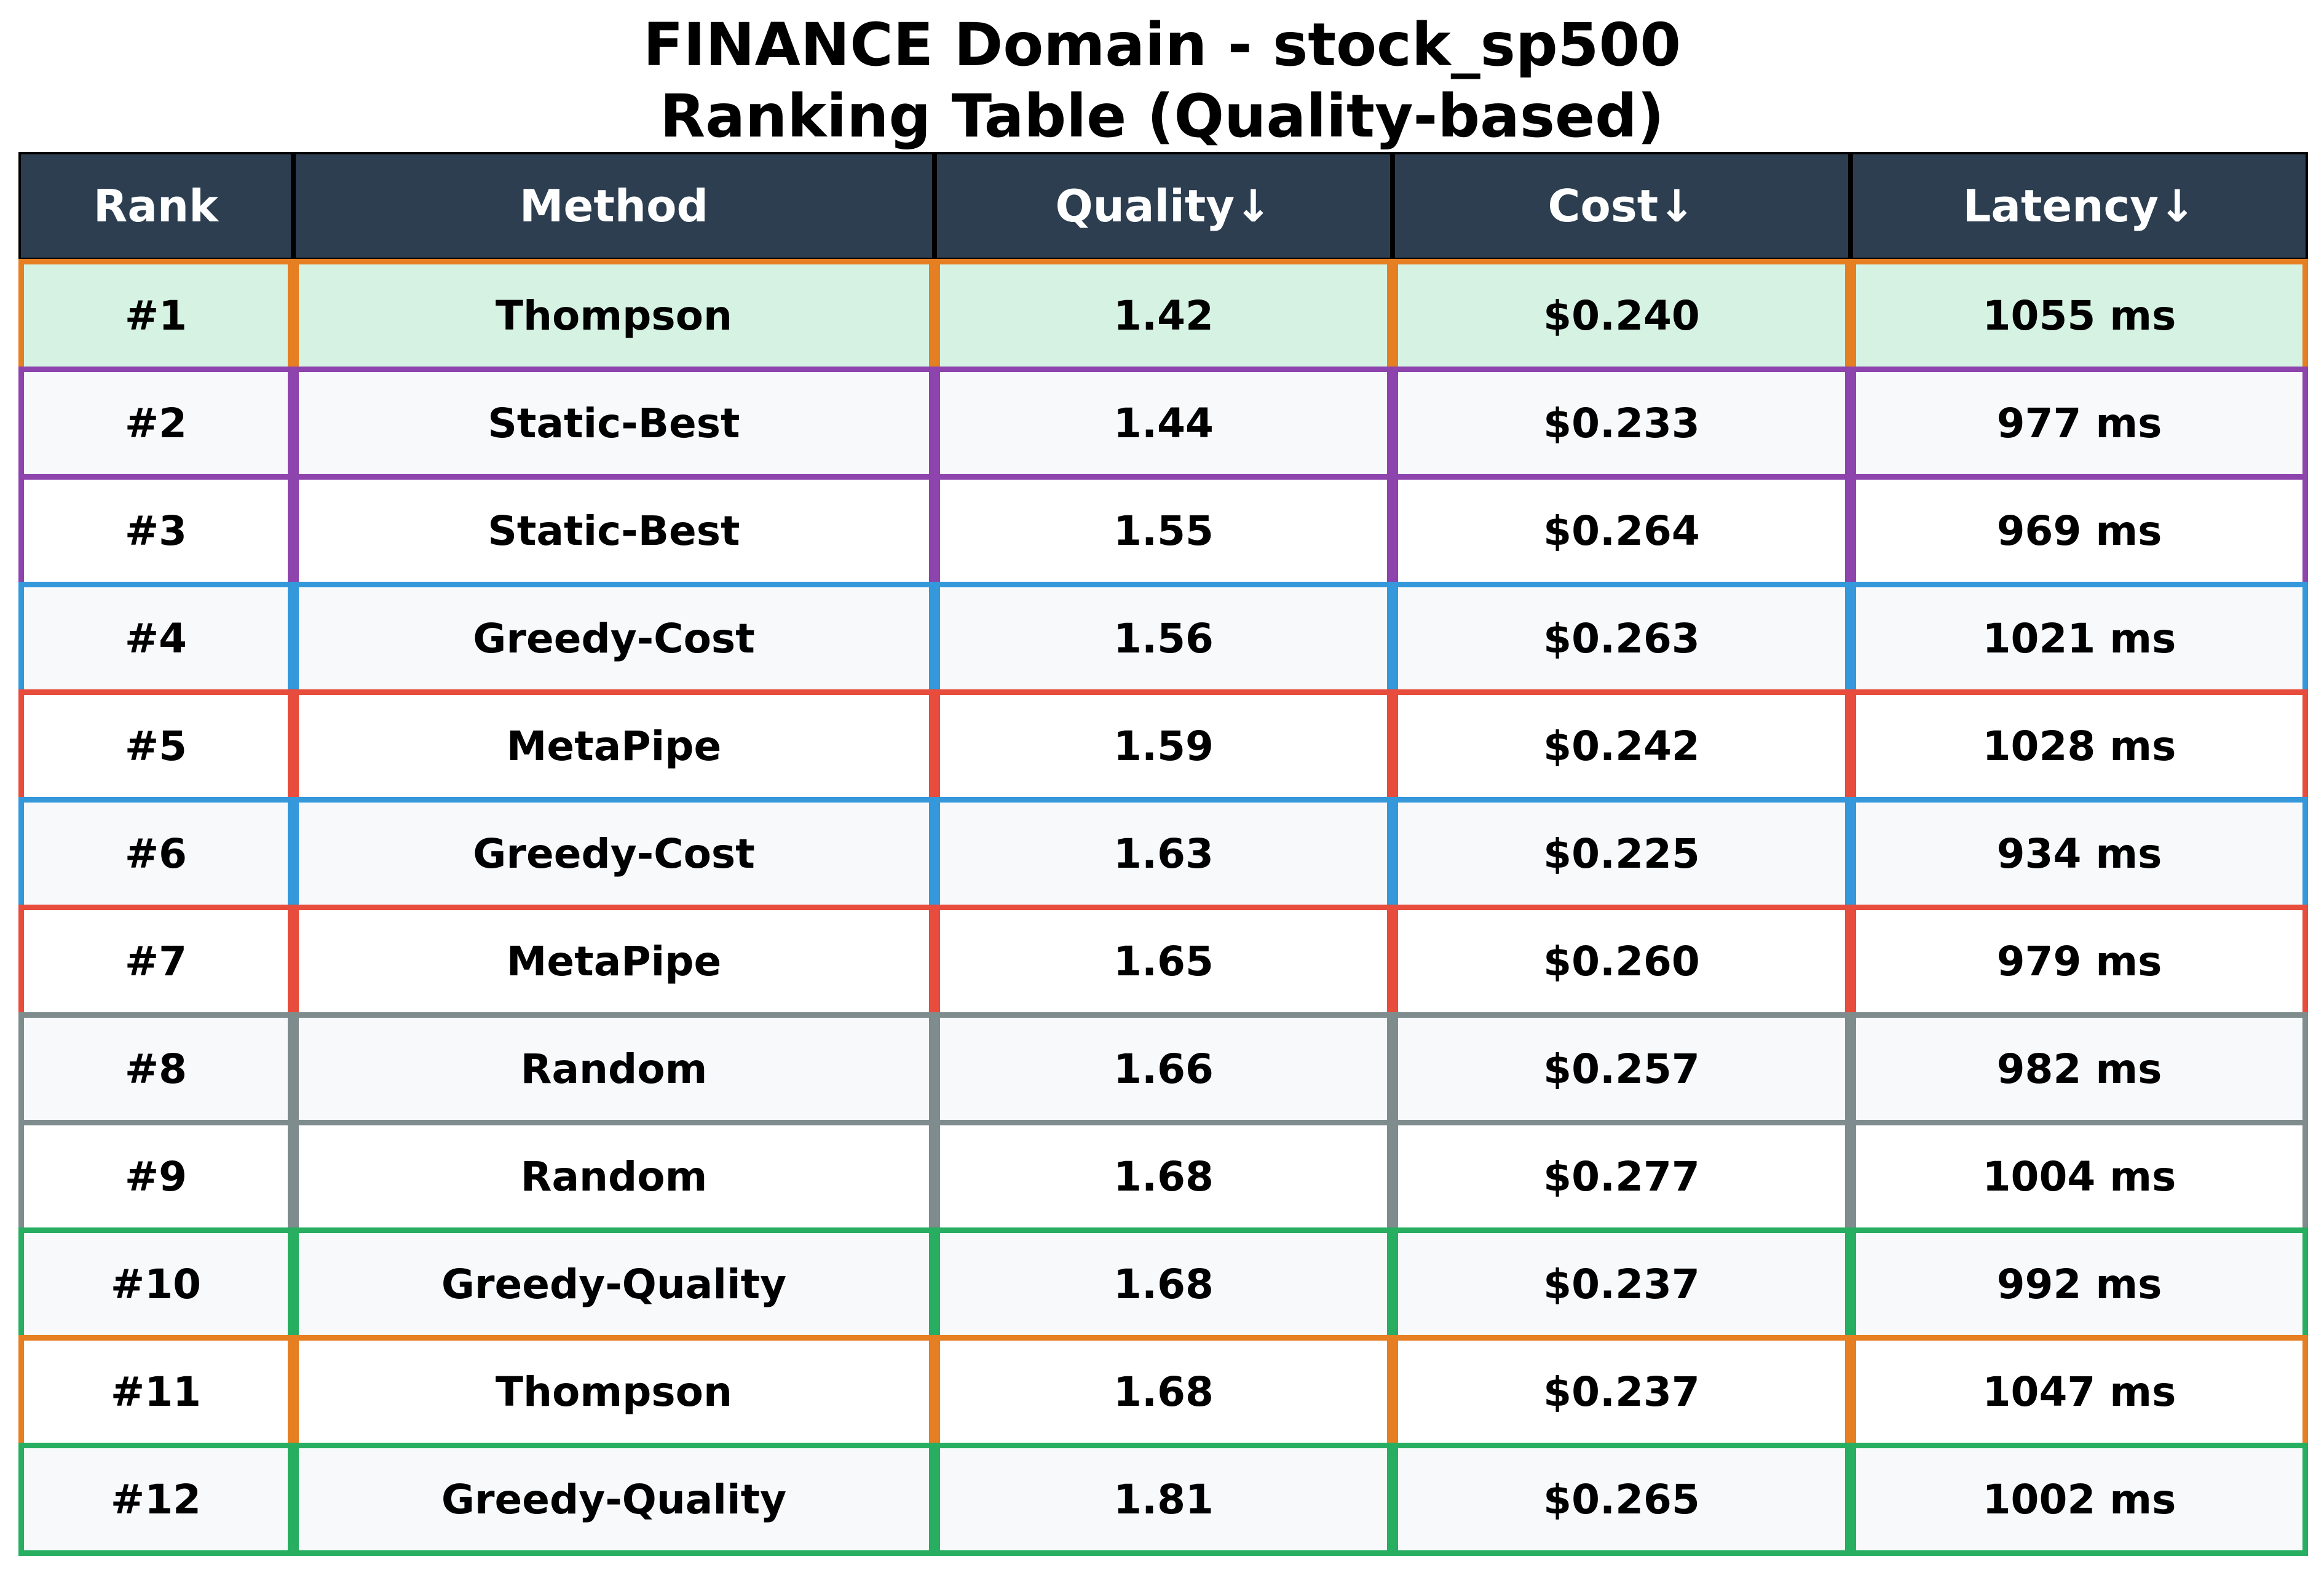  Describe the element at coordinates (2079, 1284) in the screenshot. I see `cell-latency: 992 ms` at that location.